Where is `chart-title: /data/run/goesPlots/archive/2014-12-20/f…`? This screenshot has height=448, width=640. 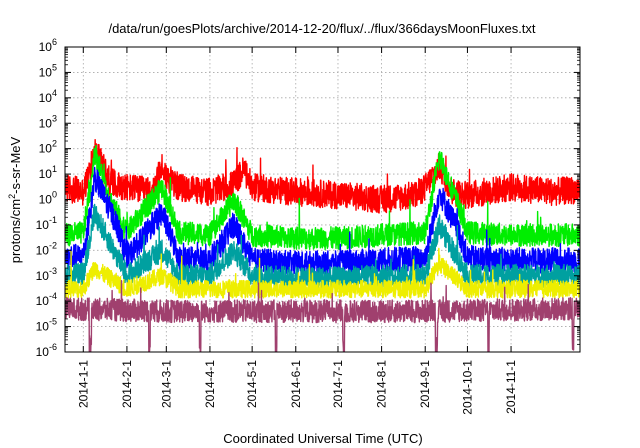 chart-title: /data/run/goesPlots/archive/2014-12-20/f… is located at coordinates (321, 28).